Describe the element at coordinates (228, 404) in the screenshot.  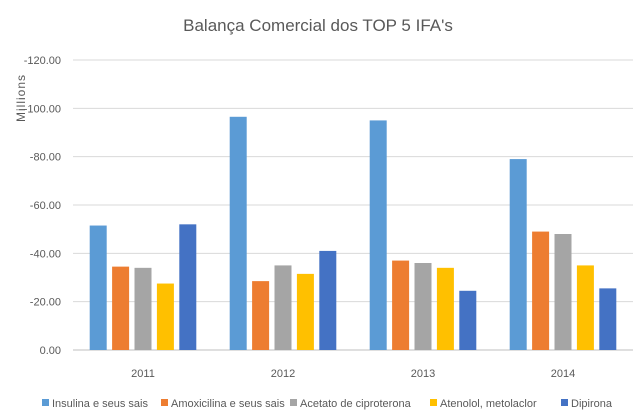
I see `legend-label: Amoxicilina e seus sais` at that location.